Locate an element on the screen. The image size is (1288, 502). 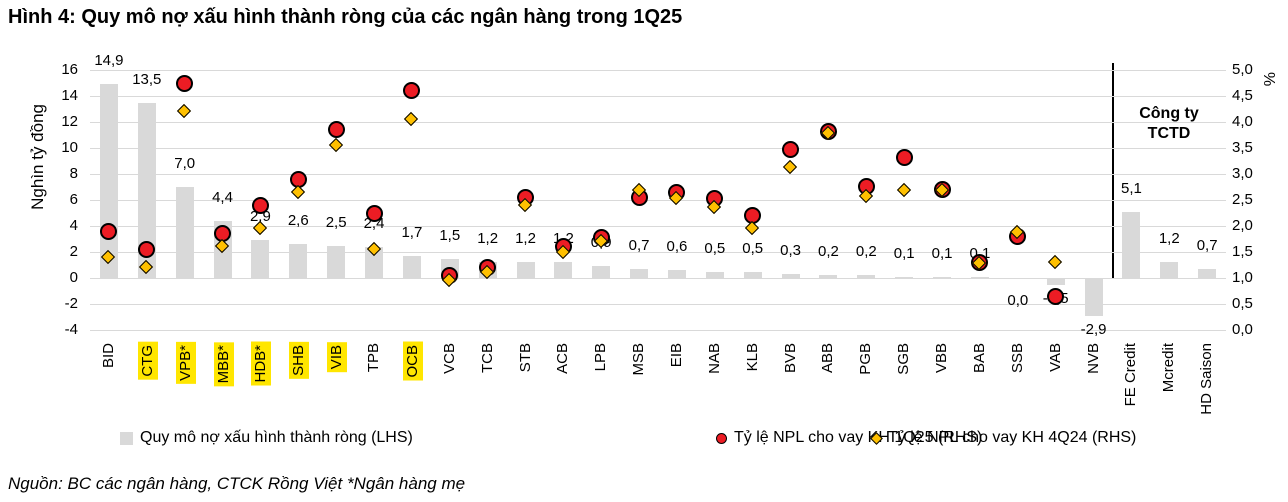
tctd-divider-line is located at coordinates (1113, 170).